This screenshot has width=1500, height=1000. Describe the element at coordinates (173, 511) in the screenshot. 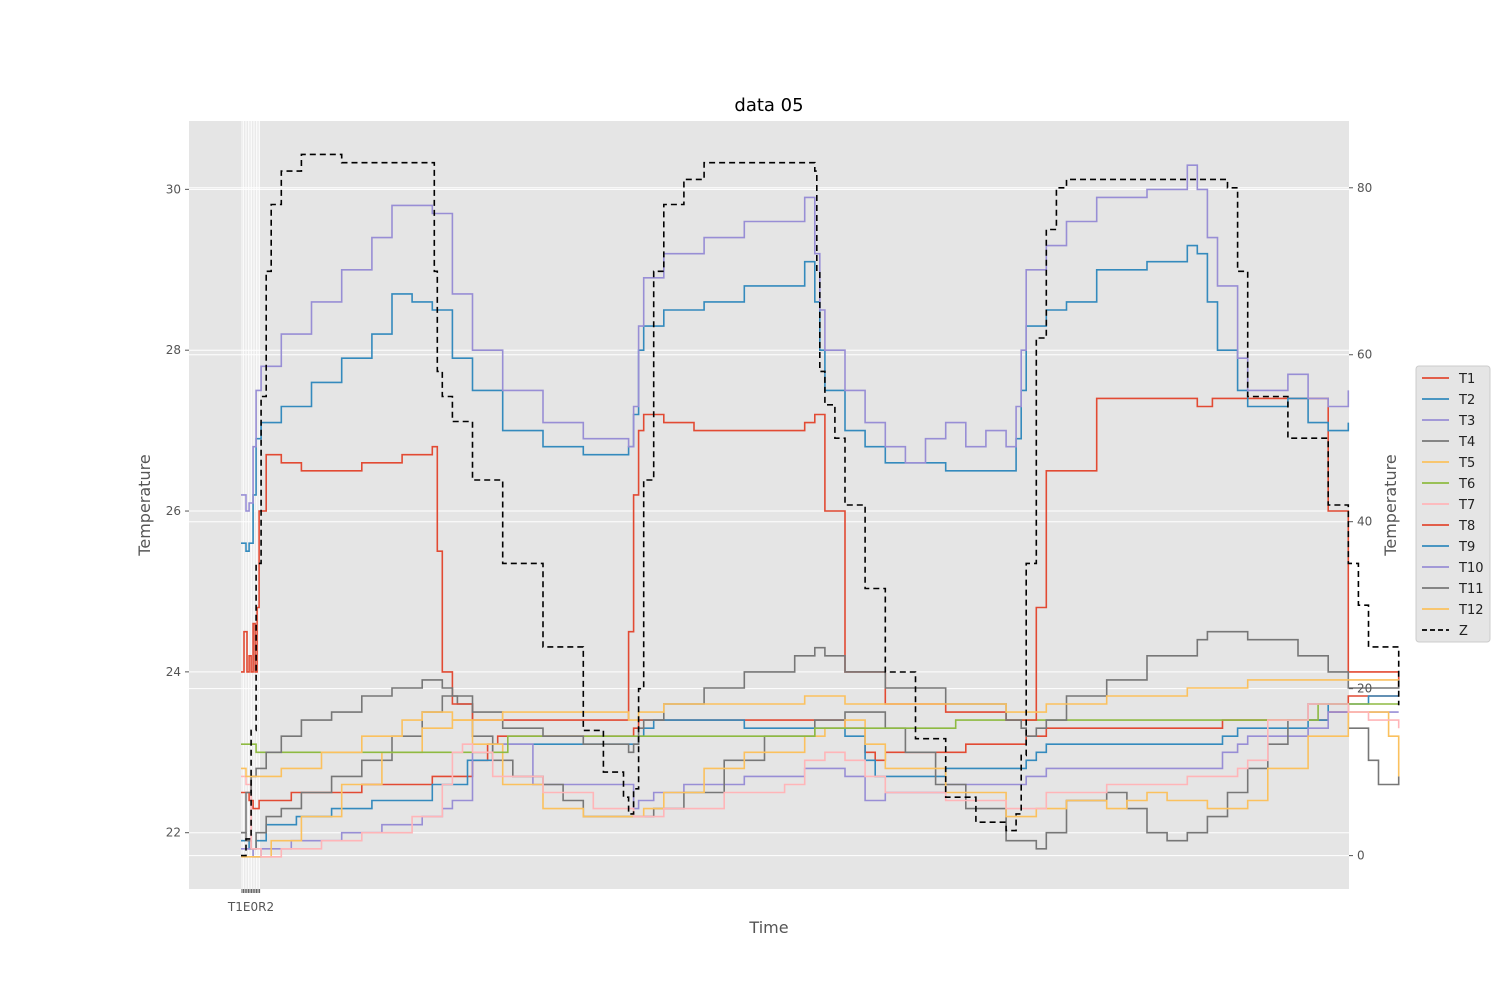

I see `left-tick-label: 26` at that location.